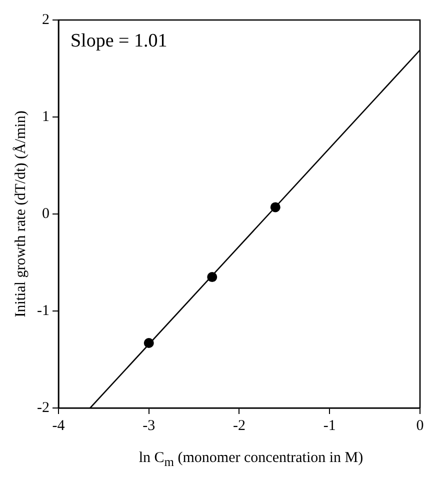 The image size is (442, 489). Describe the element at coordinates (329, 426) in the screenshot. I see `x-tick-label: -1` at that location.